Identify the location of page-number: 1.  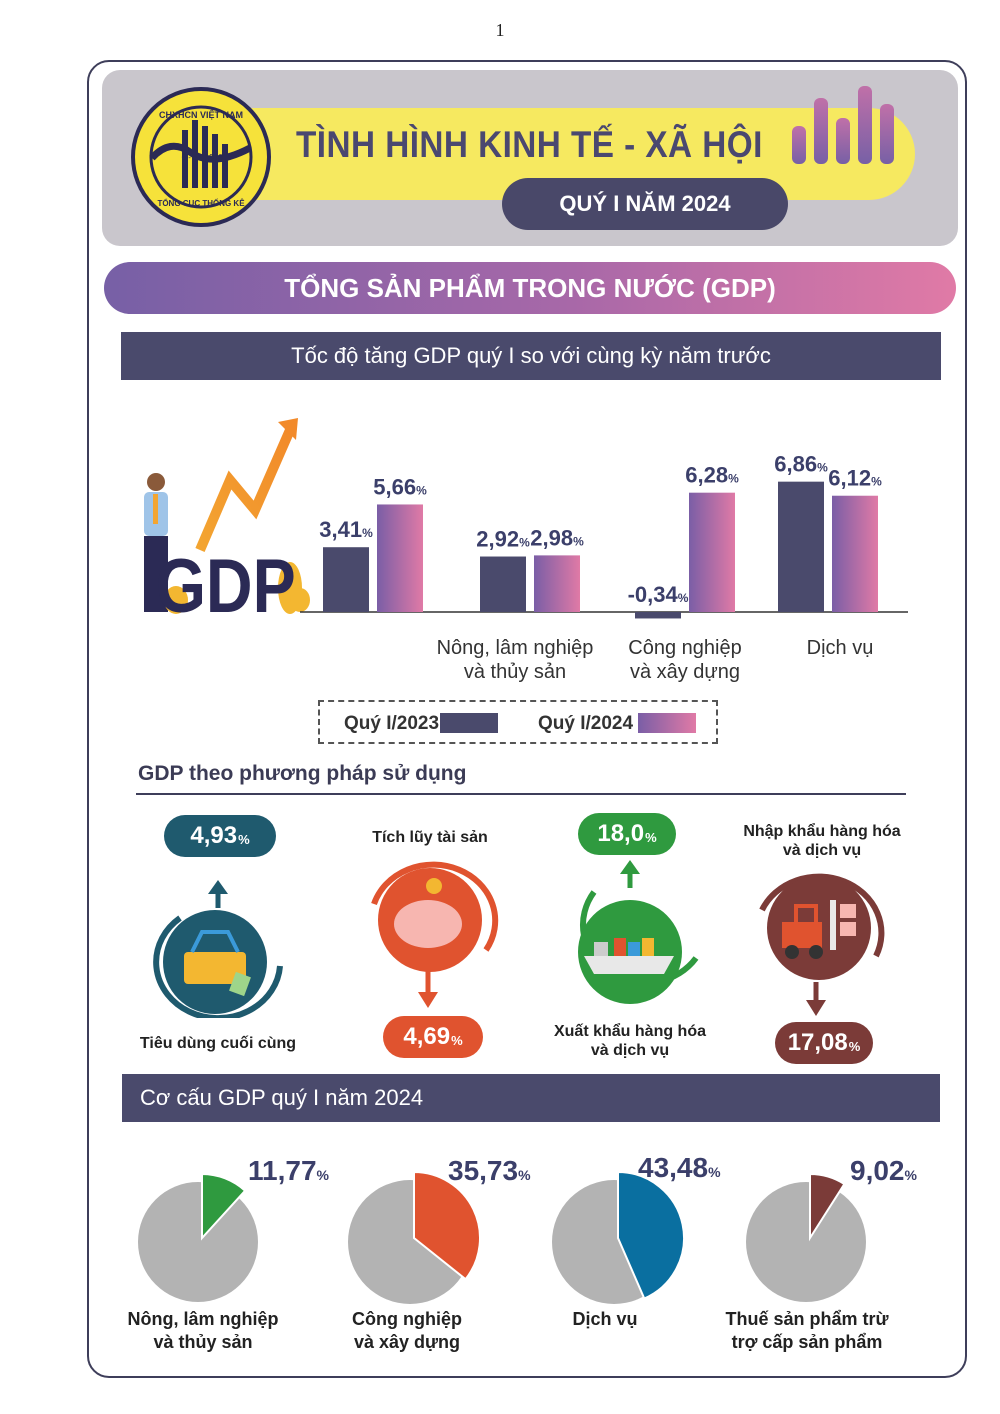
(500, 30).